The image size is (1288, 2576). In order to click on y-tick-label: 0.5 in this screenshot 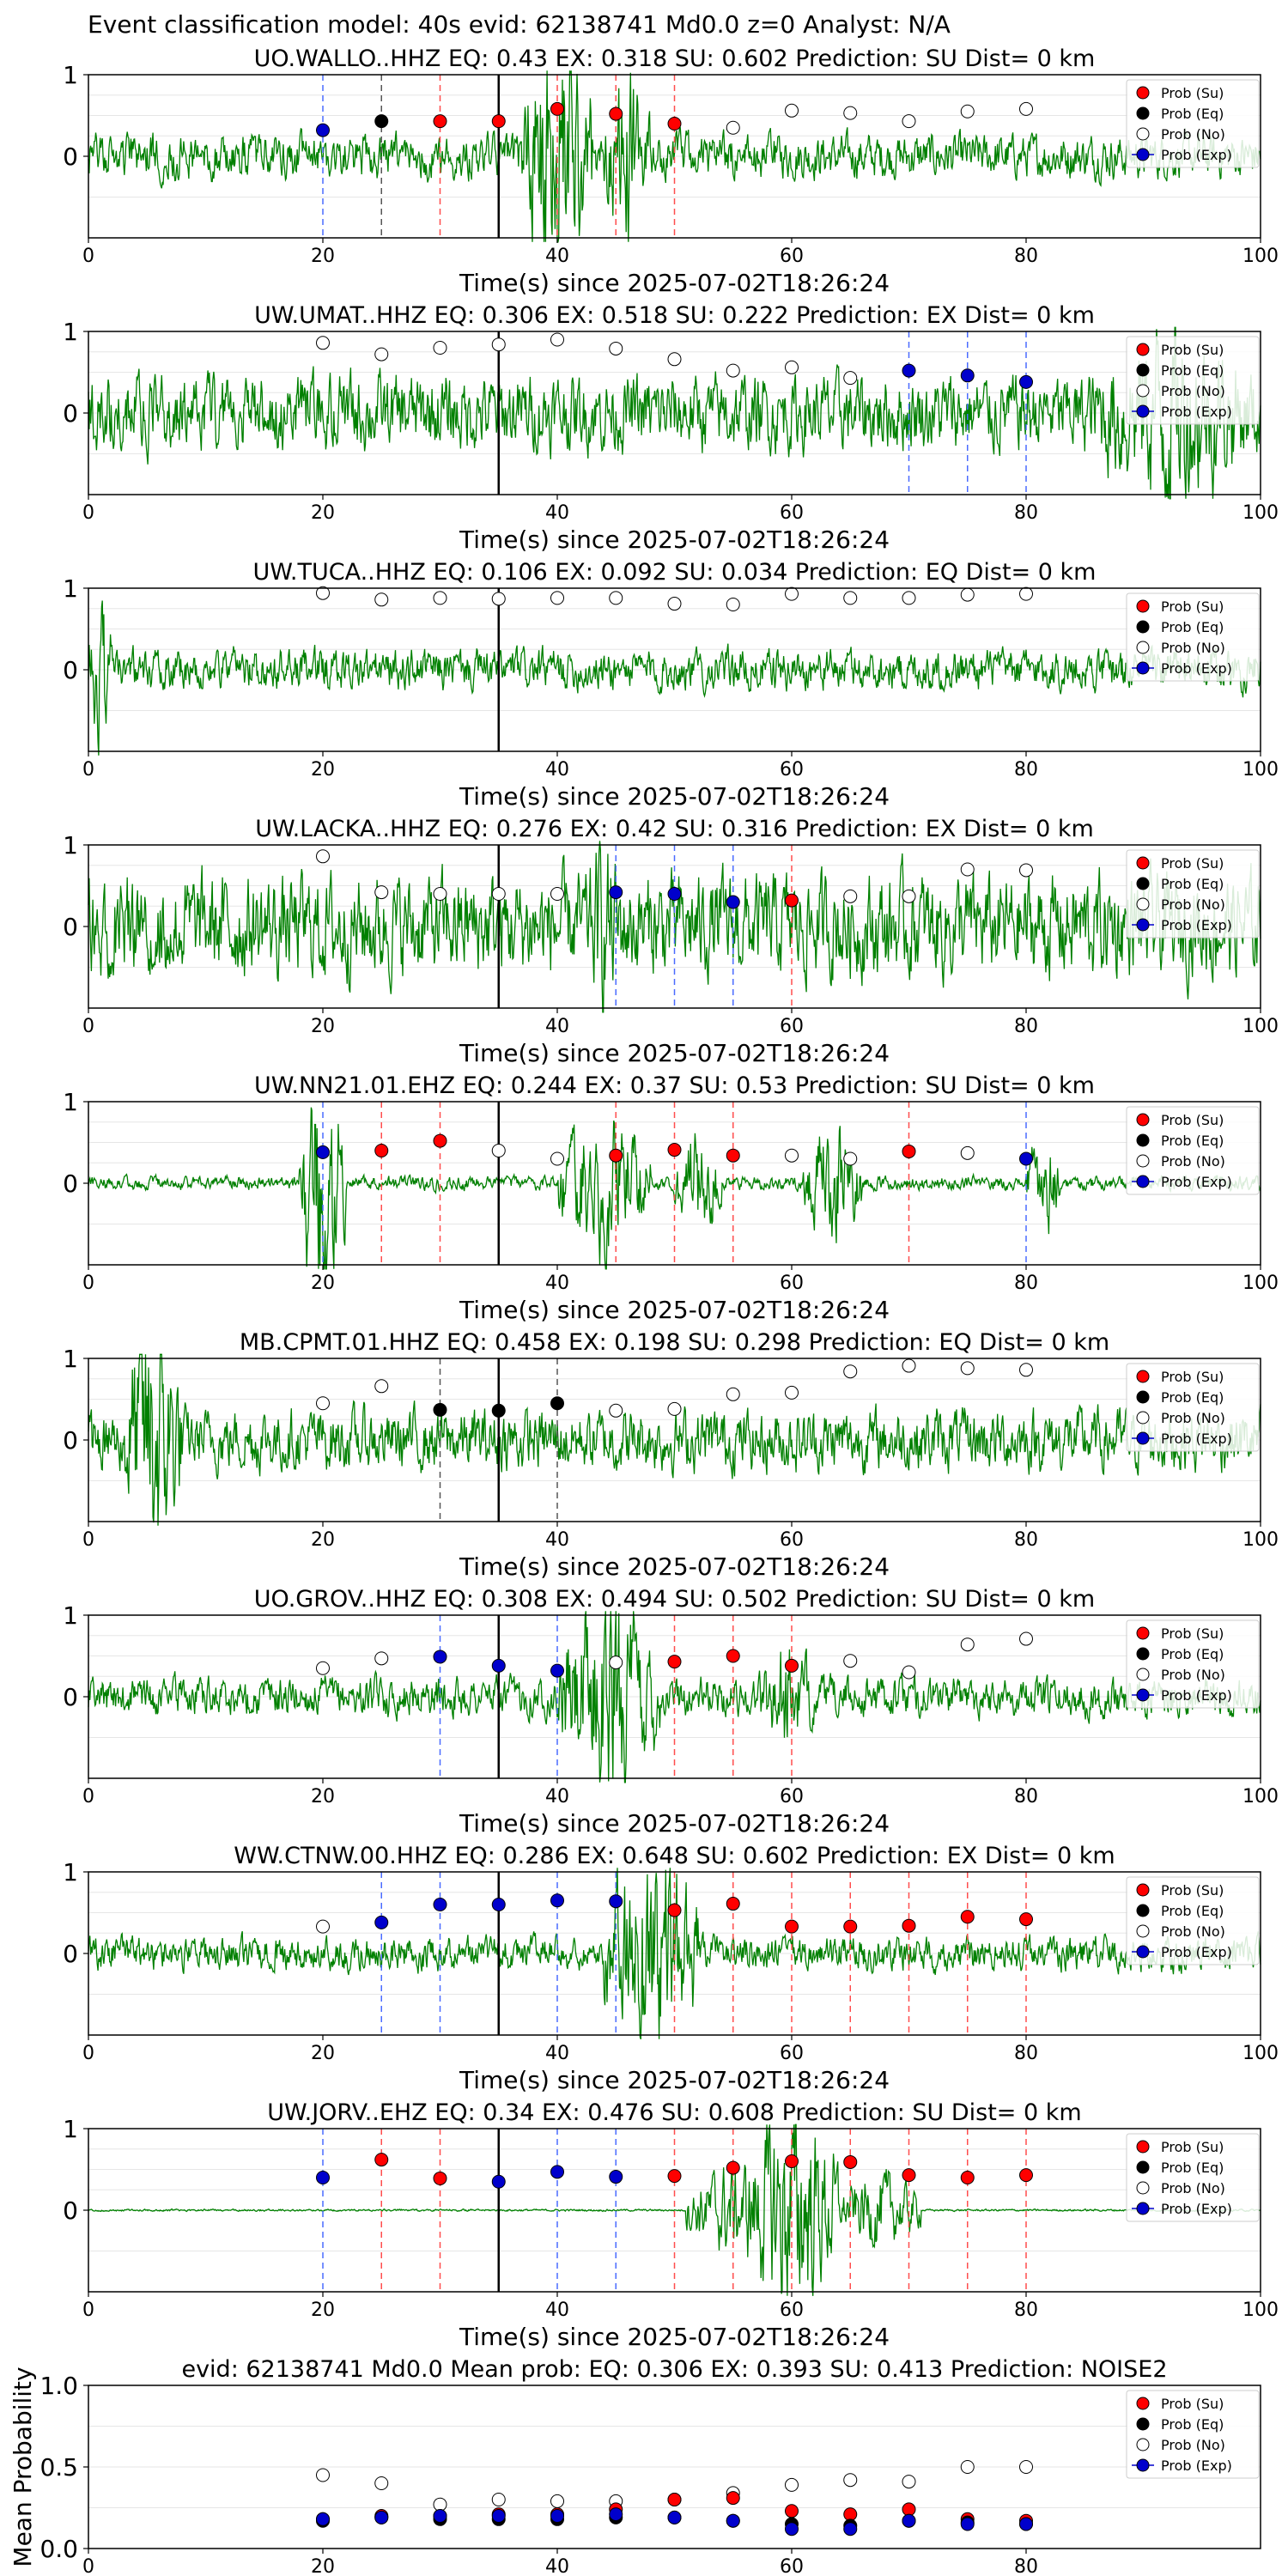, I will do `click(59, 2467)`.